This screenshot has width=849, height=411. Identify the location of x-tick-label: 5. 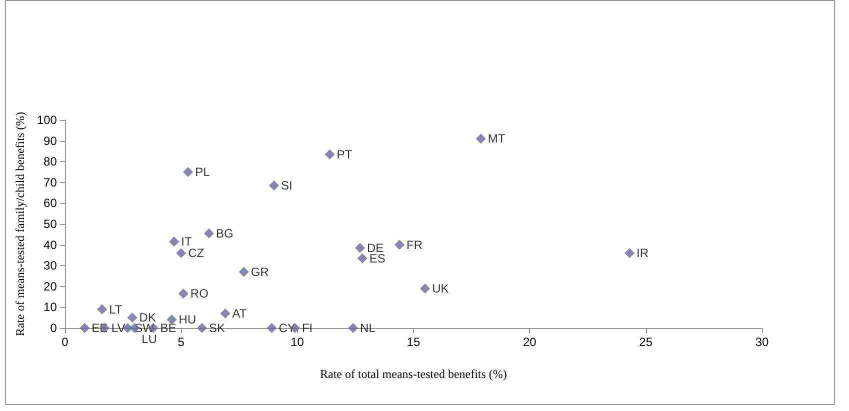
(181, 342).